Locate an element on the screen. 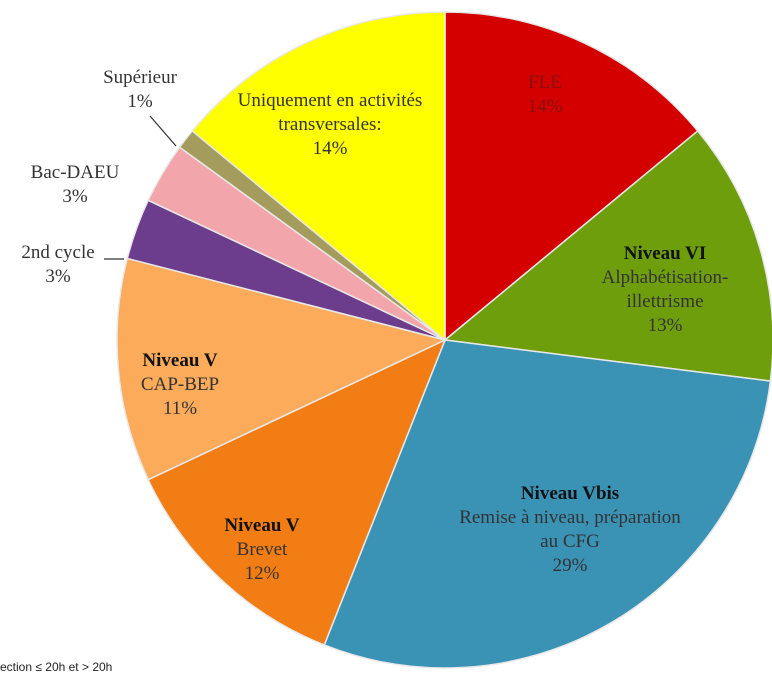 This screenshot has height=674, width=772. value-label: 1% is located at coordinates (140, 101).